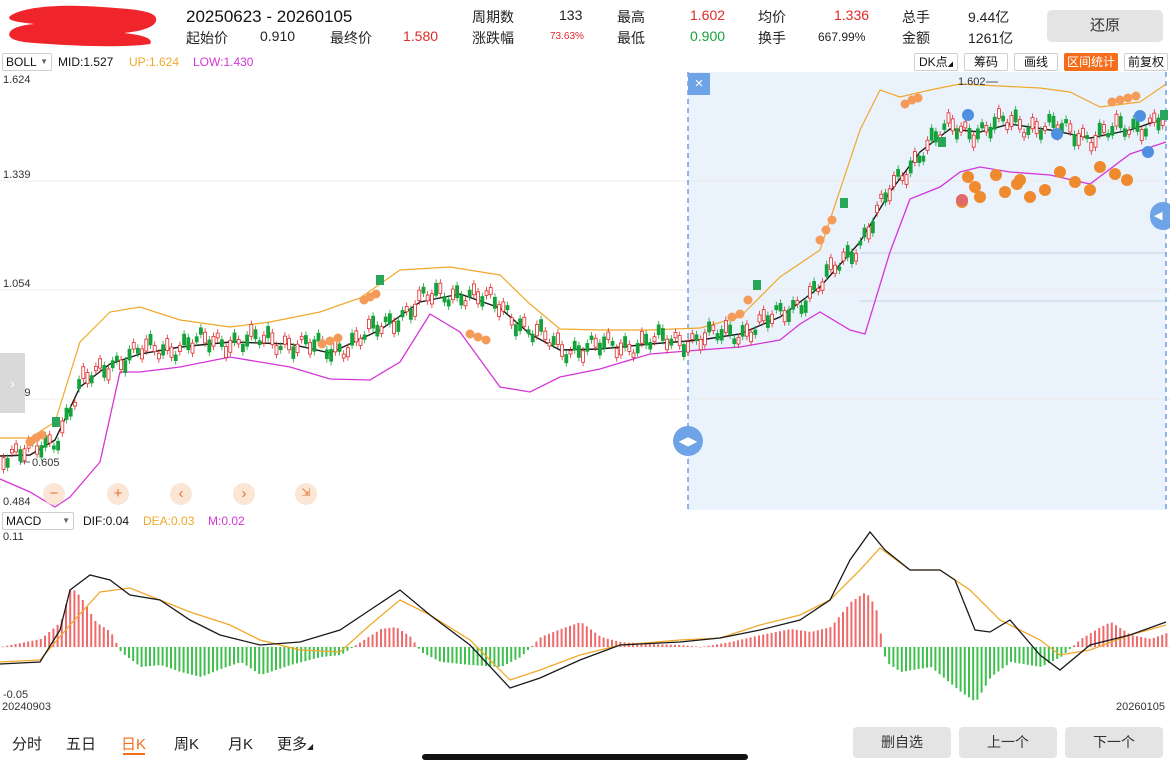 This screenshot has width=1170, height=768. What do you see at coordinates (21, 62) in the screenshot?
I see `boll-indicator-name: BOLL` at bounding box center [21, 62].